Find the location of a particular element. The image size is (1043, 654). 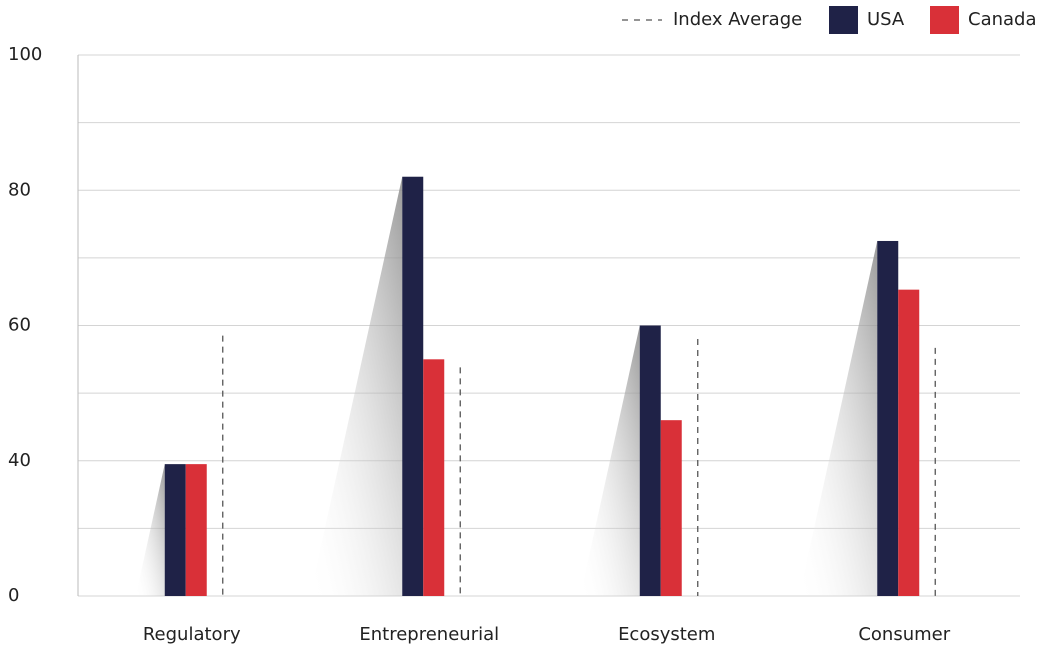

legend-label: USA is located at coordinates (886, 19).